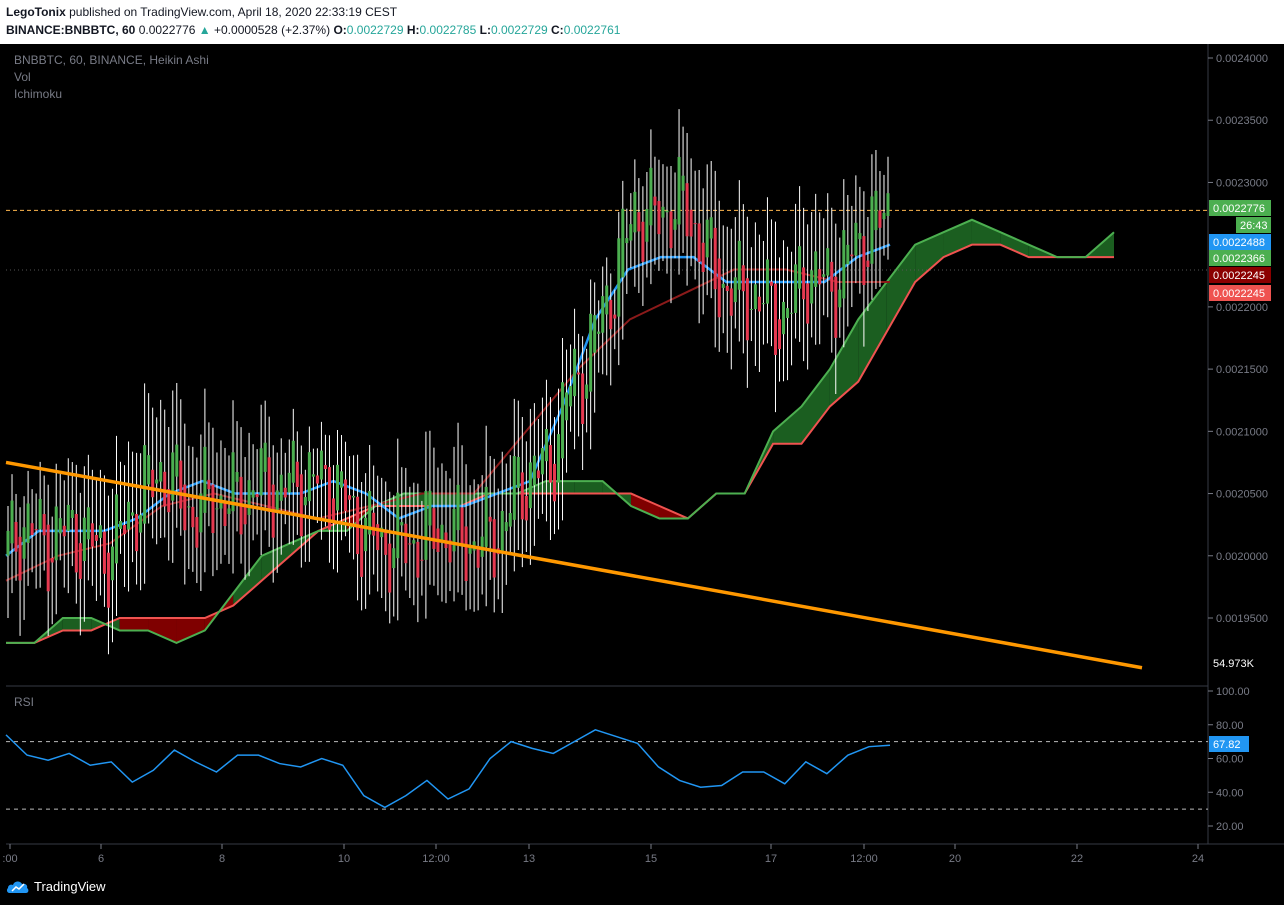  I want to click on brand-name: TradingView, so click(70, 886).